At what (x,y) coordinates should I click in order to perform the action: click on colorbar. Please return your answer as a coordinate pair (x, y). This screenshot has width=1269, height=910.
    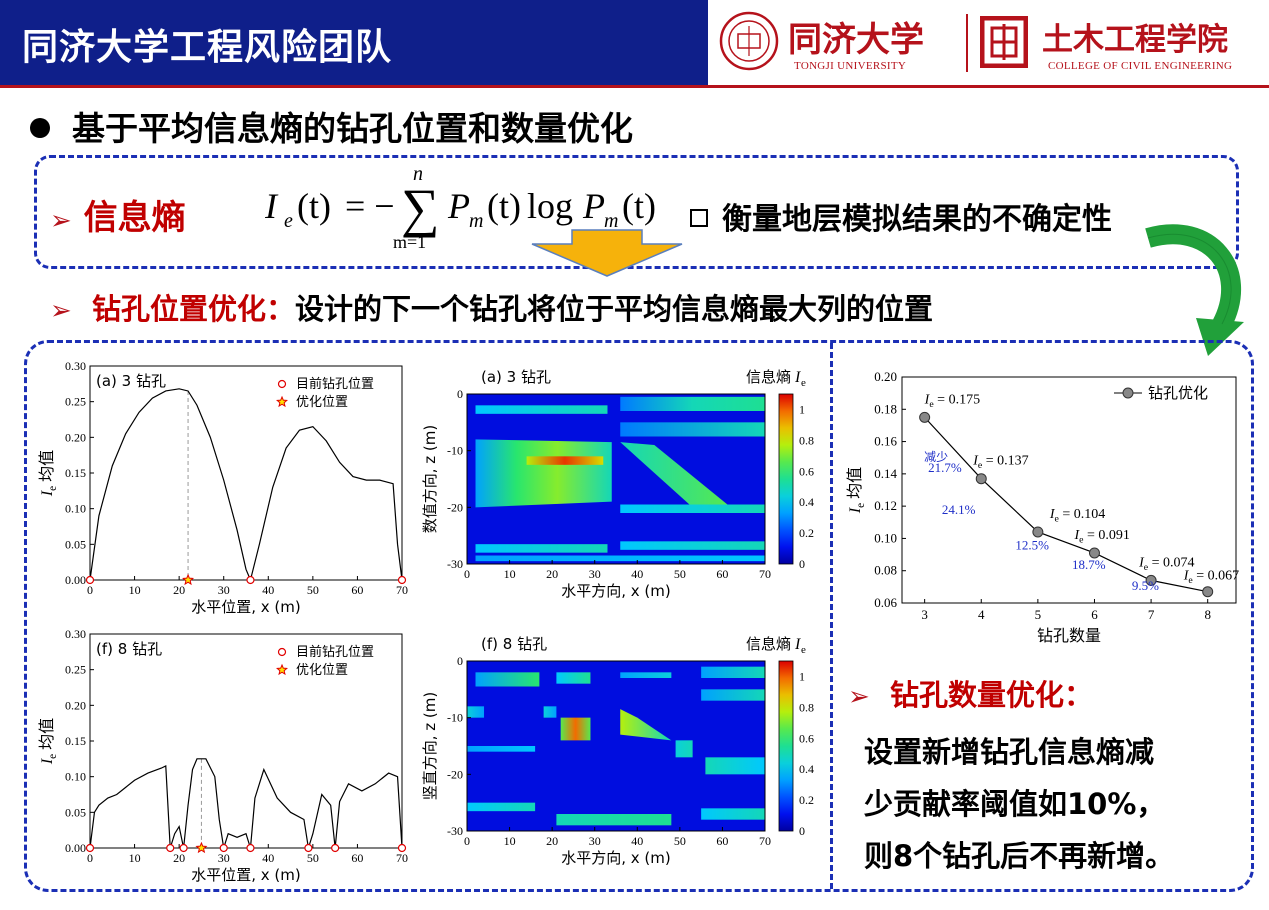
    Looking at the image, I should click on (786, 479).